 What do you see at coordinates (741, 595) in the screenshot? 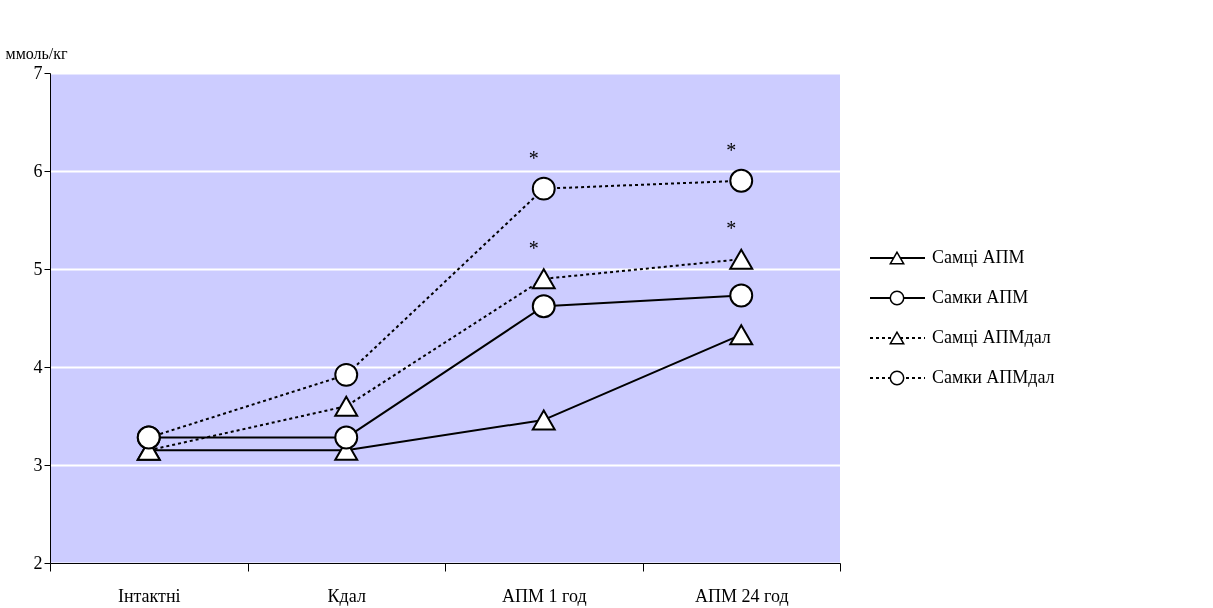
I see `x-tick-label: АПМ 24 год` at bounding box center [741, 595].